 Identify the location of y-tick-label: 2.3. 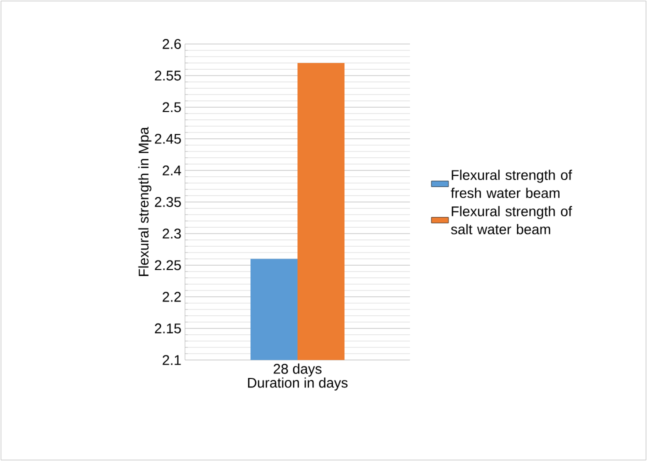
(171, 233).